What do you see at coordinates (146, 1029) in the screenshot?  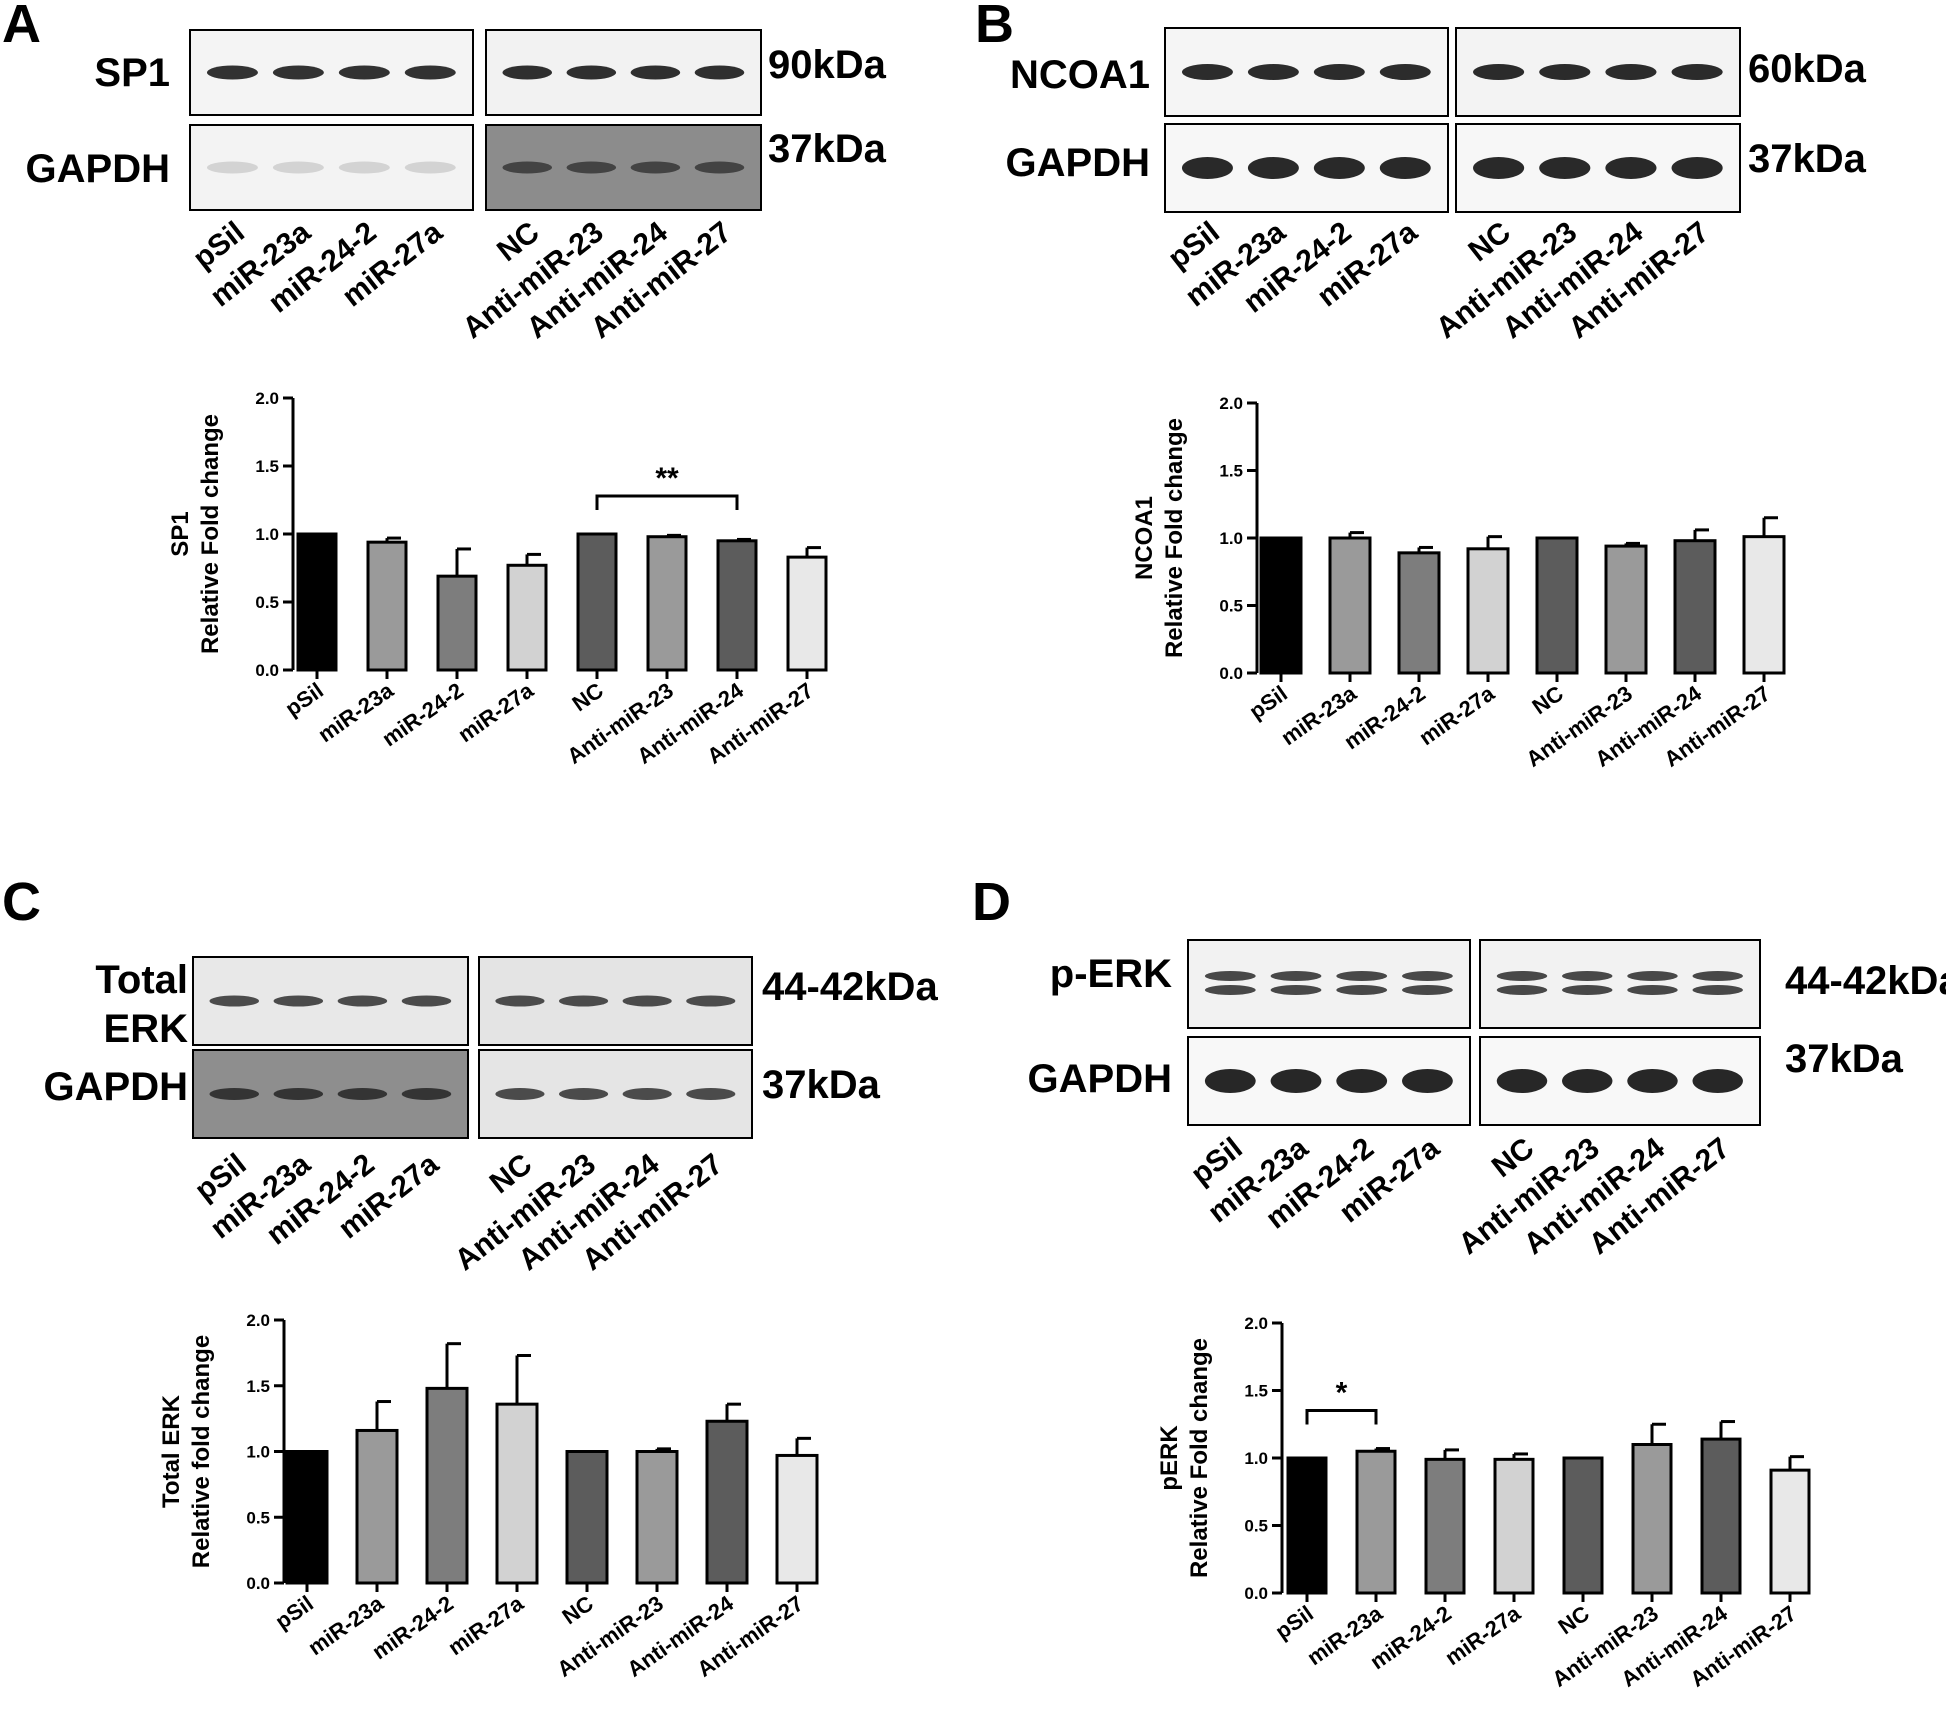 I see `blot-row-label: ERK` at bounding box center [146, 1029].